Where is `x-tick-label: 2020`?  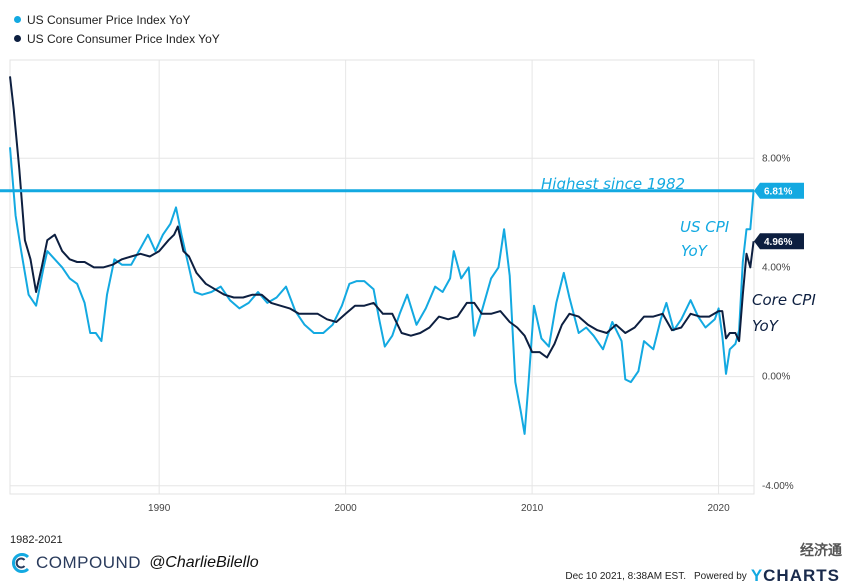
x-tick-label: 2020 is located at coordinates (718, 508).